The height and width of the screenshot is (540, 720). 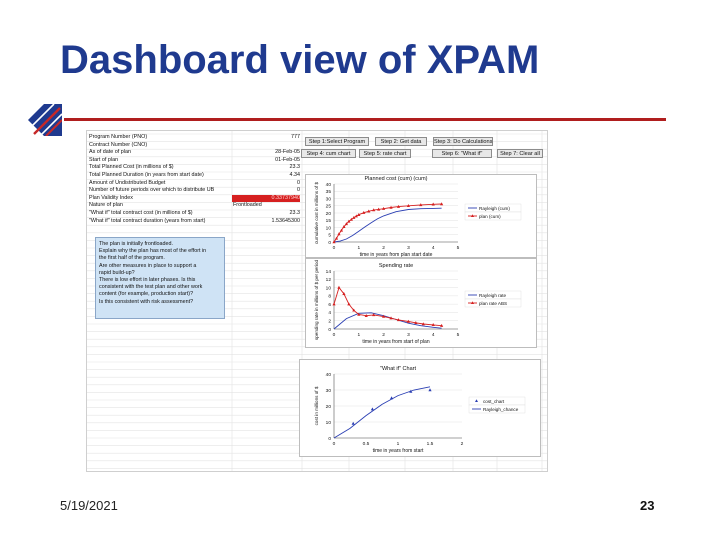 What do you see at coordinates (329, 322) in the screenshot?
I see `y-tick-label: 2` at bounding box center [329, 322].